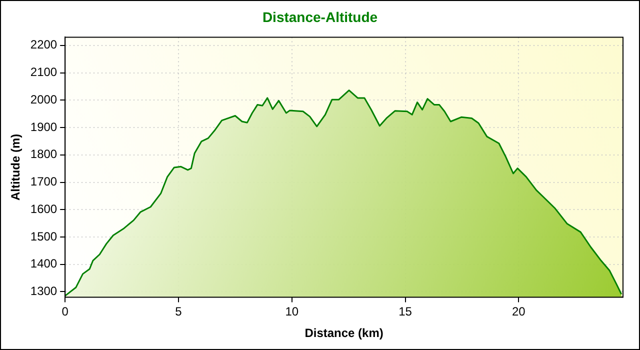 This screenshot has width=640, height=350. What do you see at coordinates (320, 17) in the screenshot?
I see `chart-title: Distance-Altitude` at bounding box center [320, 17].